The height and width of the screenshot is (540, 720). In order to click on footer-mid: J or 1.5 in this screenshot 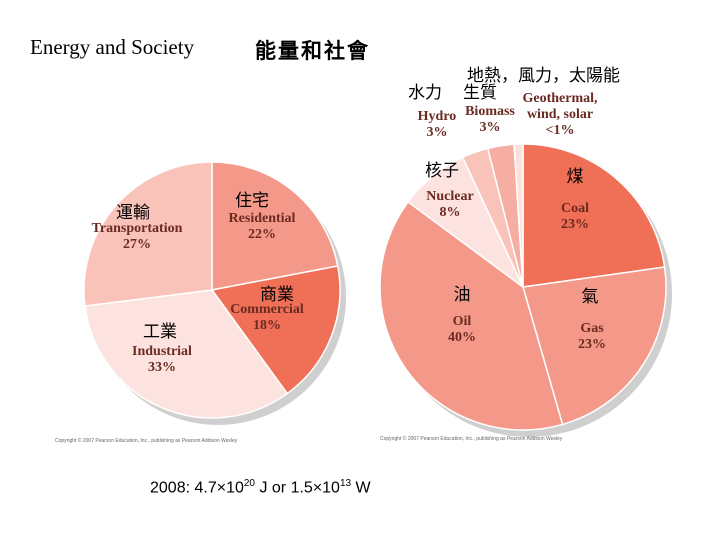, I will do `click(284, 488)`.